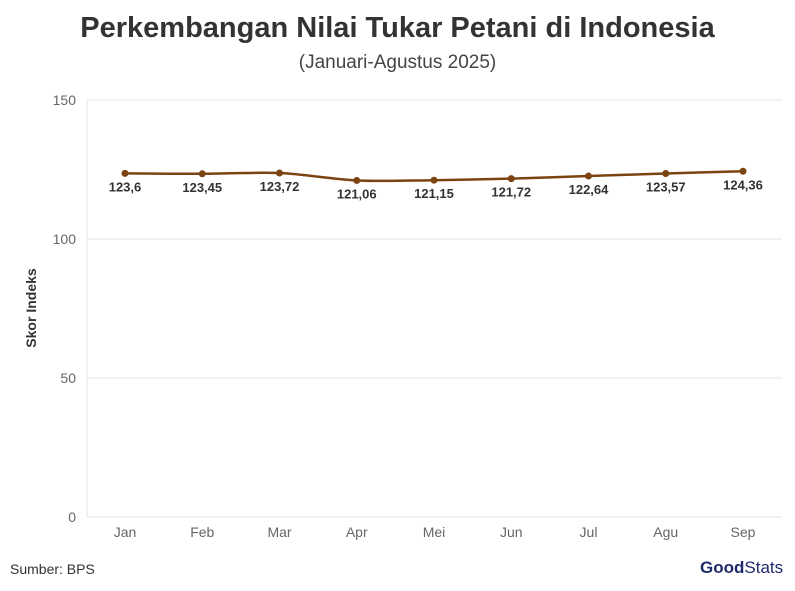 The height and width of the screenshot is (591, 795). I want to click on data-label: 123,45, so click(202, 187).